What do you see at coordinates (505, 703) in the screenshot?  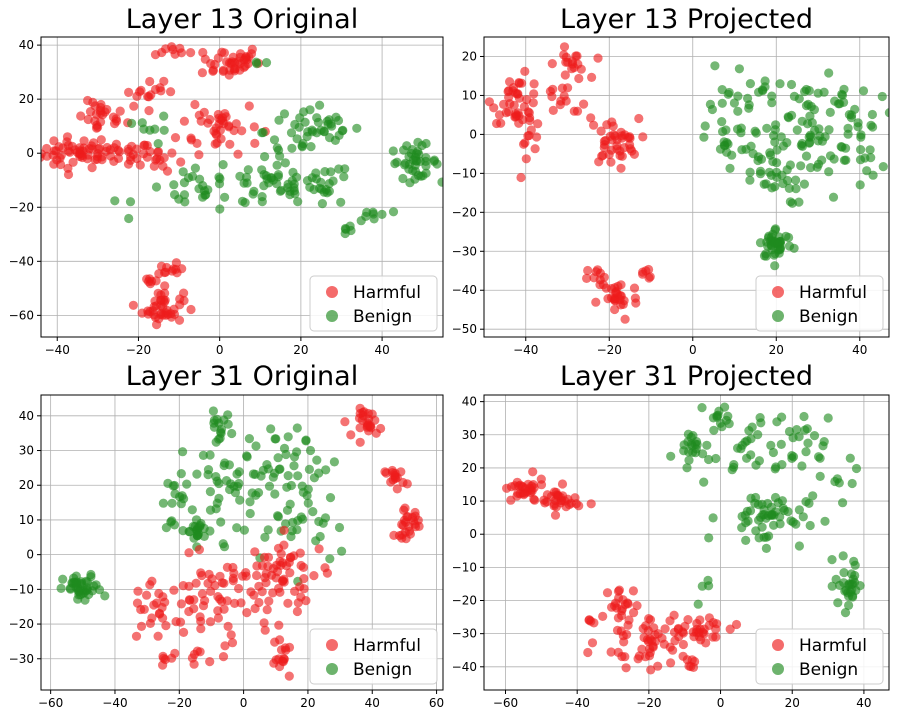 I see `x-tick-label: −60` at bounding box center [505, 703].